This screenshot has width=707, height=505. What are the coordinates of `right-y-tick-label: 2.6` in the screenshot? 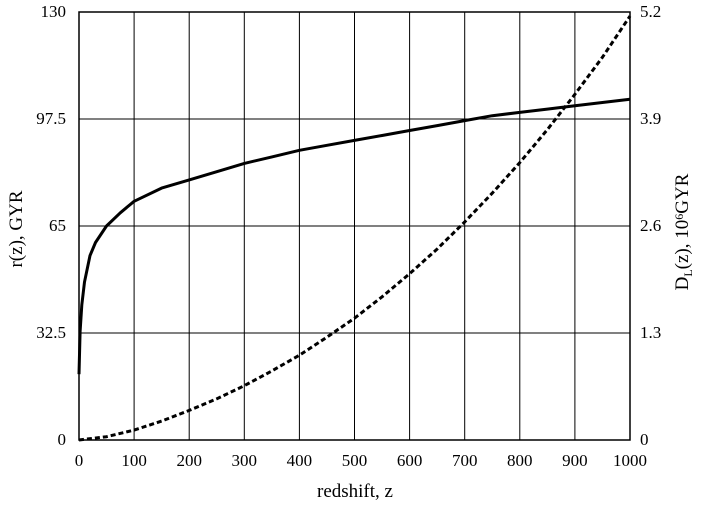 It's located at (650, 225).